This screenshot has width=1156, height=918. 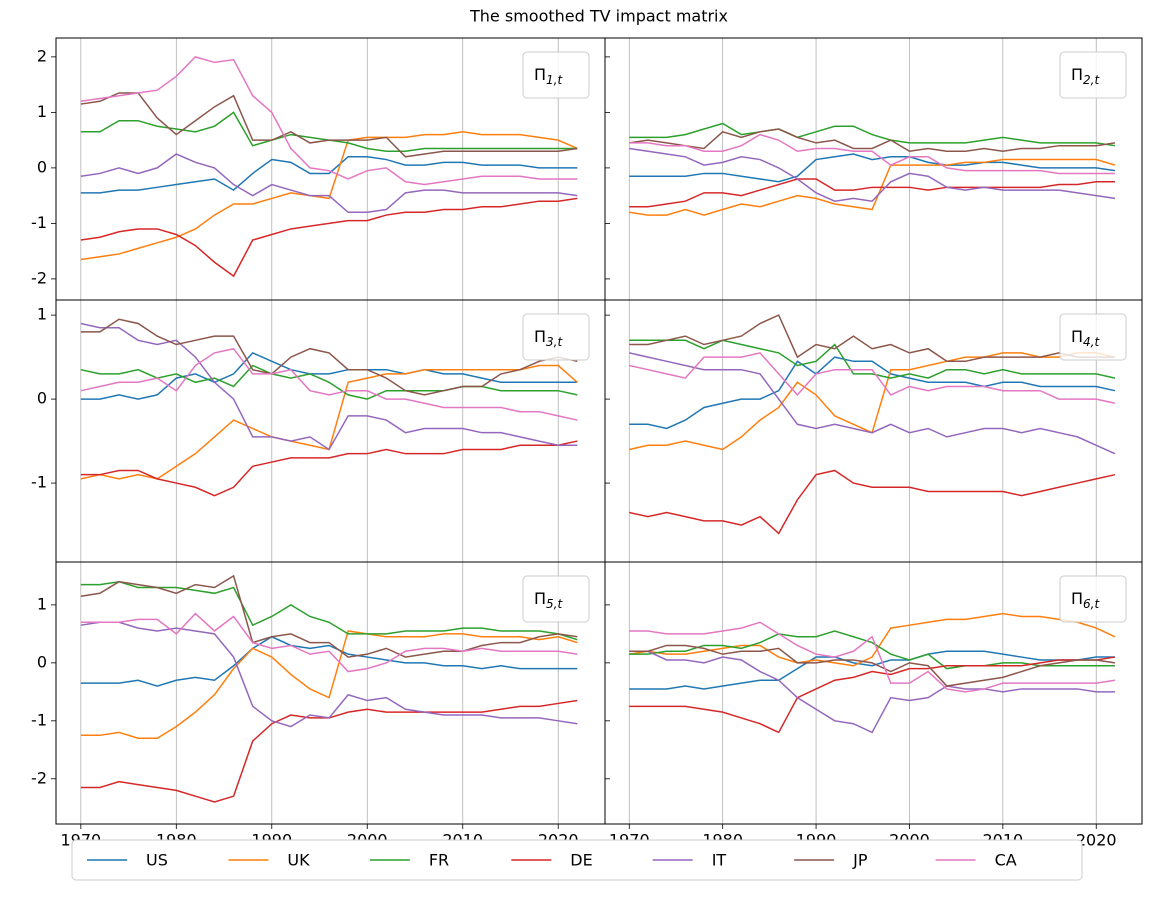 I want to click on legend-label: UK, so click(x=298, y=860).